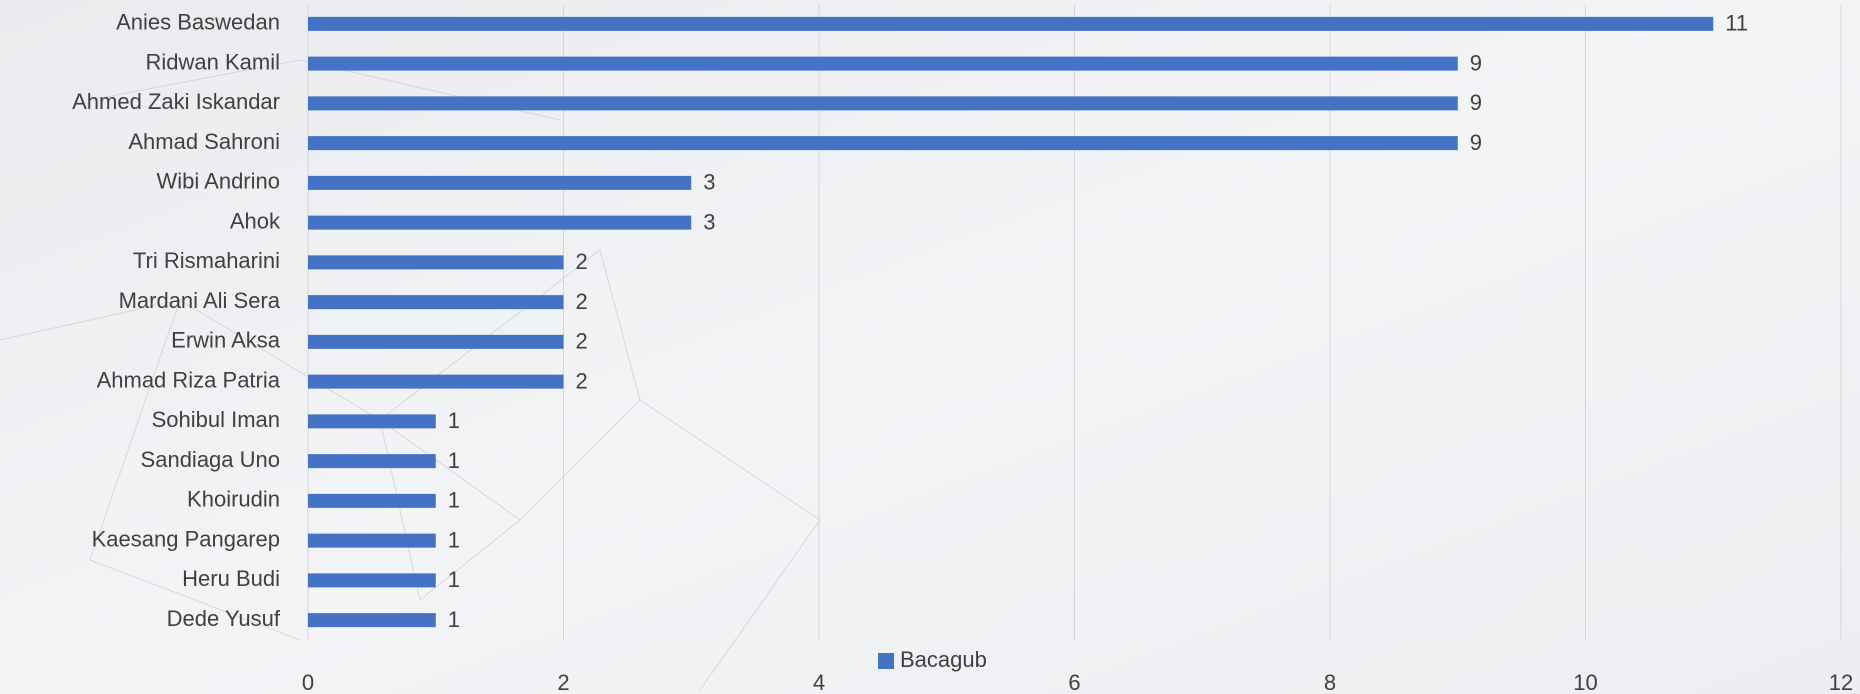  Describe the element at coordinates (224, 618) in the screenshot. I see `y-tick-label: Dede Yusuf` at that location.